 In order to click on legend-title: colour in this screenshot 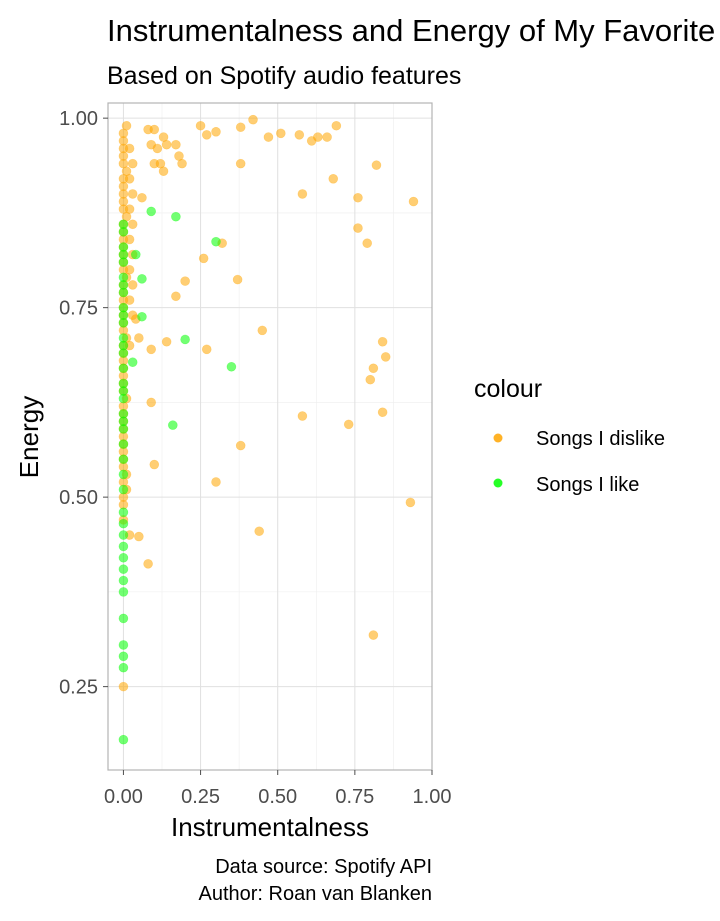, I will do `click(508, 389)`.